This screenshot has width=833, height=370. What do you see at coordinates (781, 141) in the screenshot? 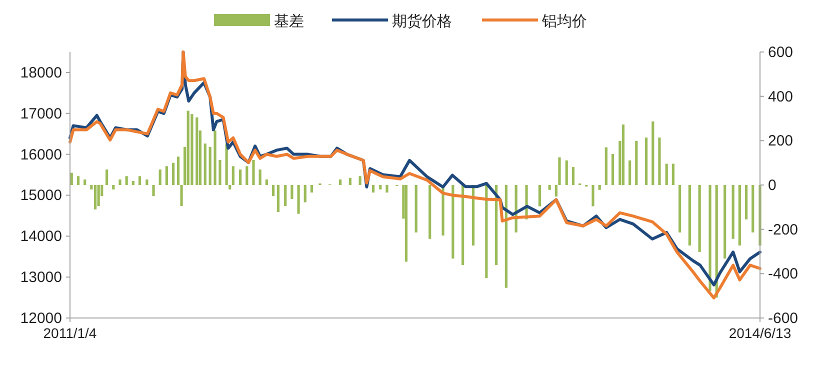
I see `y2-tick-label: 200` at bounding box center [781, 141].